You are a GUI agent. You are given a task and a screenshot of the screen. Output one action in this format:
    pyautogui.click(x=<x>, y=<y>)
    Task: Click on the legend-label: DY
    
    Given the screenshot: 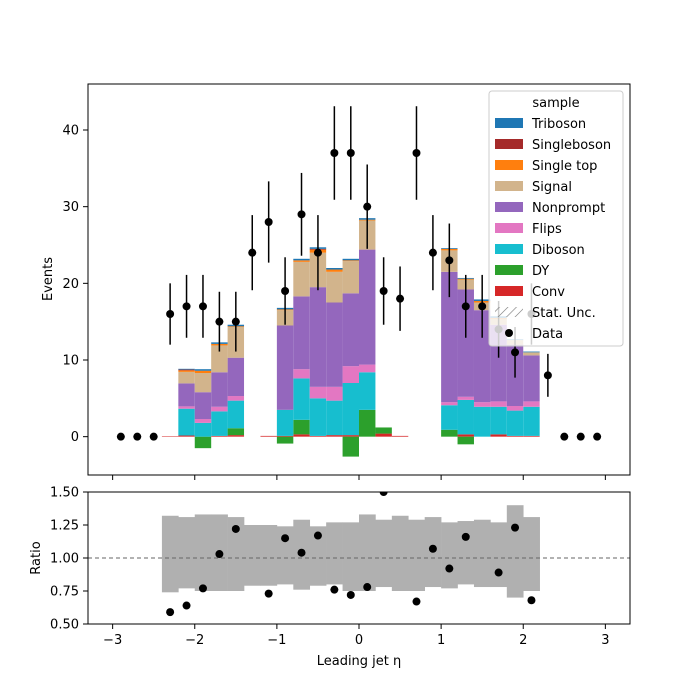 What is the action you would take?
    pyautogui.click(x=540, y=271)
    